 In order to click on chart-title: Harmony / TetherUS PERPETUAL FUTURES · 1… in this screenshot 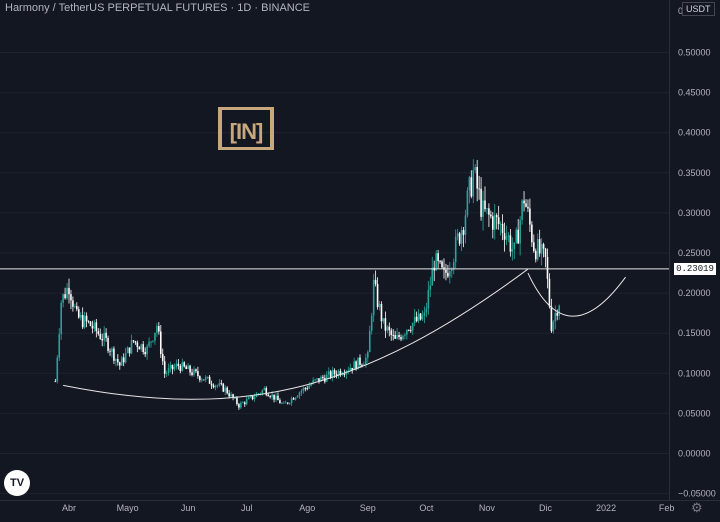, I will do `click(158, 8)`.